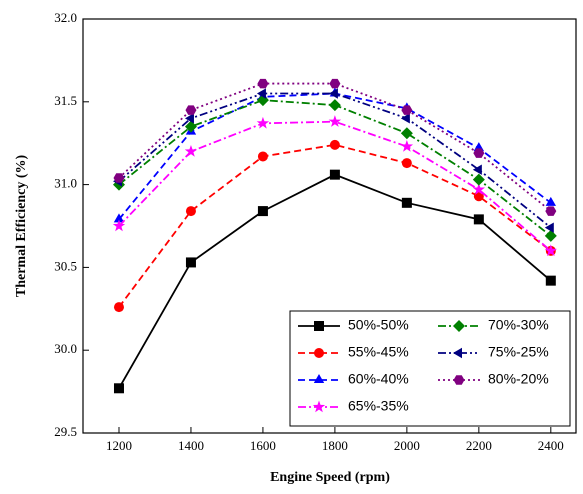 The image size is (583, 494). Describe the element at coordinates (335, 445) in the screenshot. I see `x-tick-label: 1800` at that location.